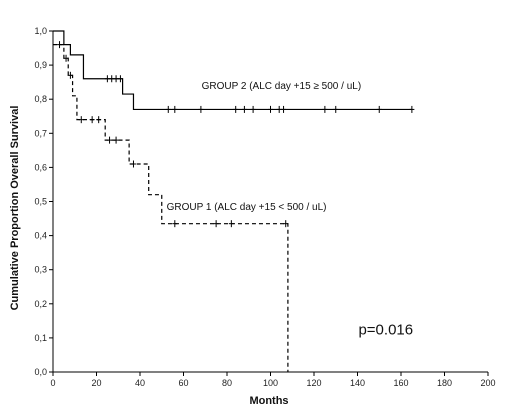  I want to click on x-tick-label: 100, so click(270, 383).